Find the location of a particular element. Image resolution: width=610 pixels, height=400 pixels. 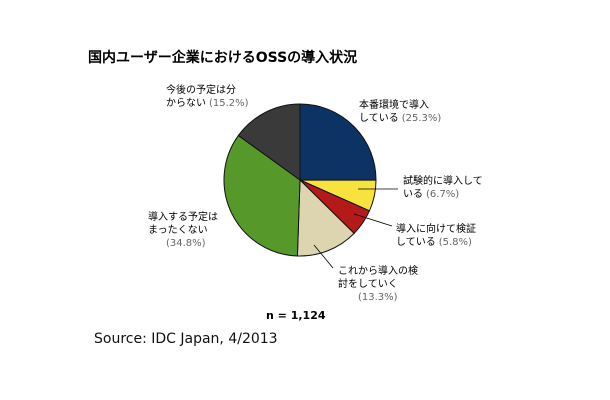

chart-title: 国内ユーザー企業におけるOSSの導入状況 is located at coordinates (222, 57).